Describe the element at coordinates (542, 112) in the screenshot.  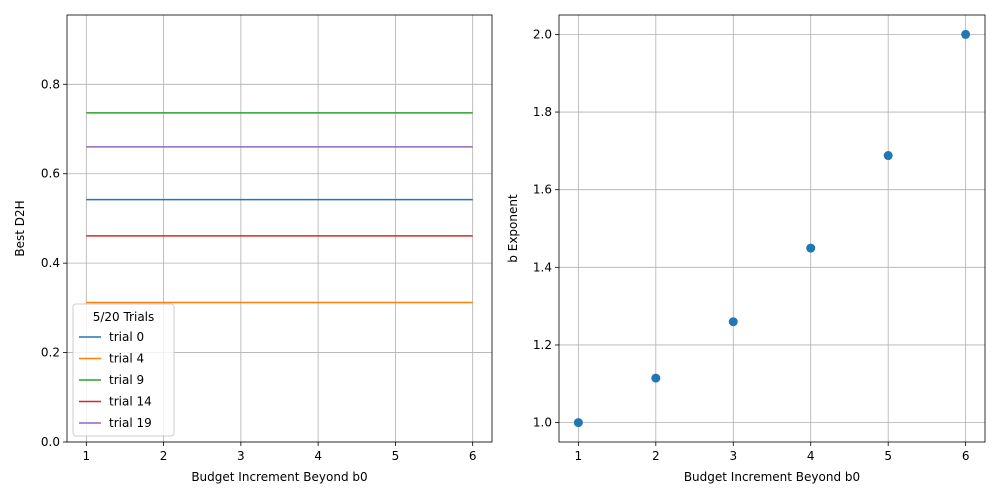
I see `y-tick-label: 1.8` at that location.